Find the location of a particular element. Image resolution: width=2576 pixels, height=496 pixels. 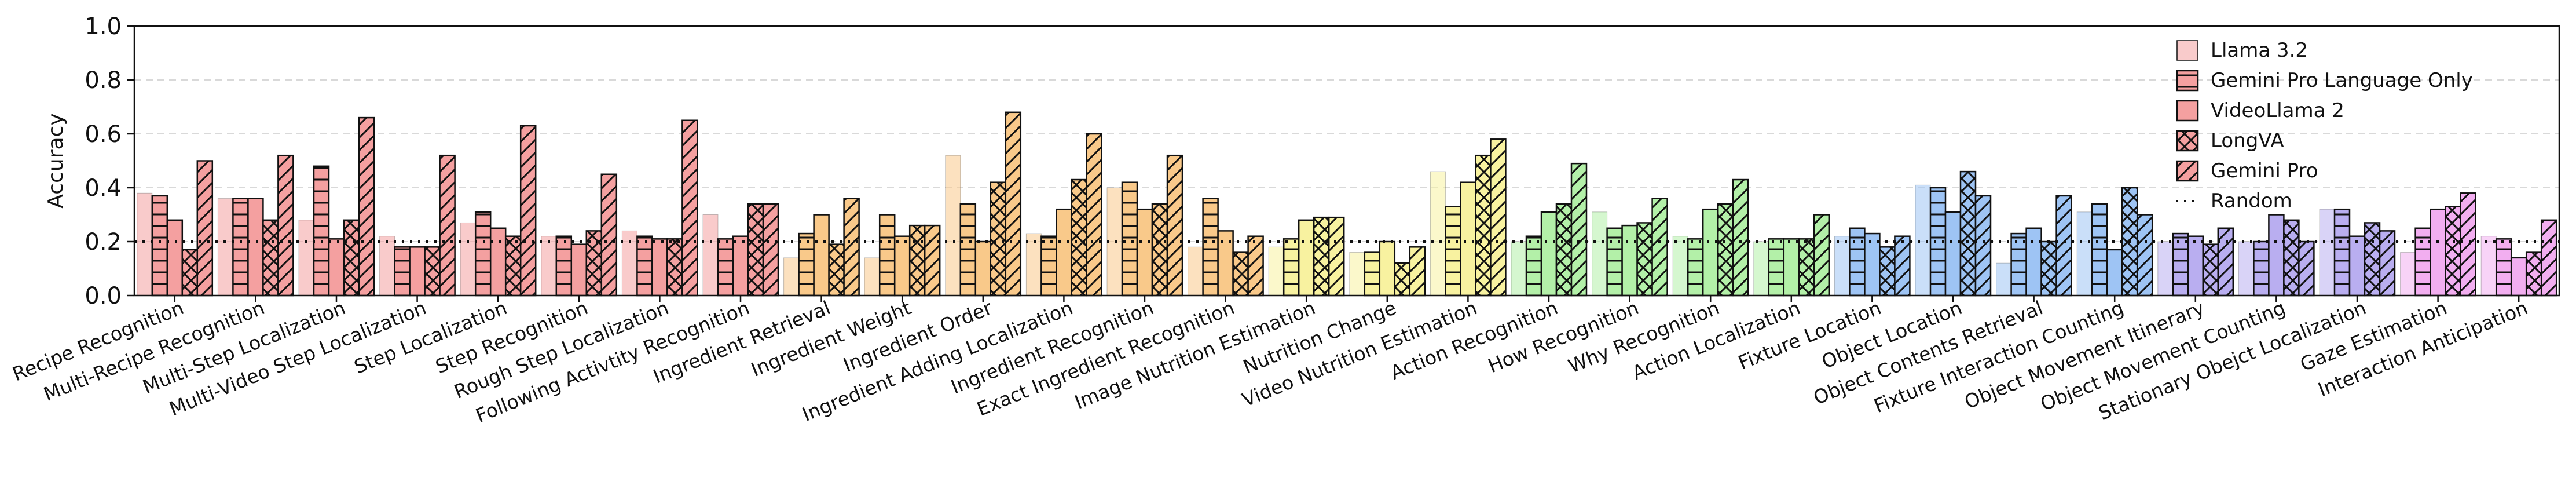

y-tick-label: 0.0 is located at coordinates (103, 296).